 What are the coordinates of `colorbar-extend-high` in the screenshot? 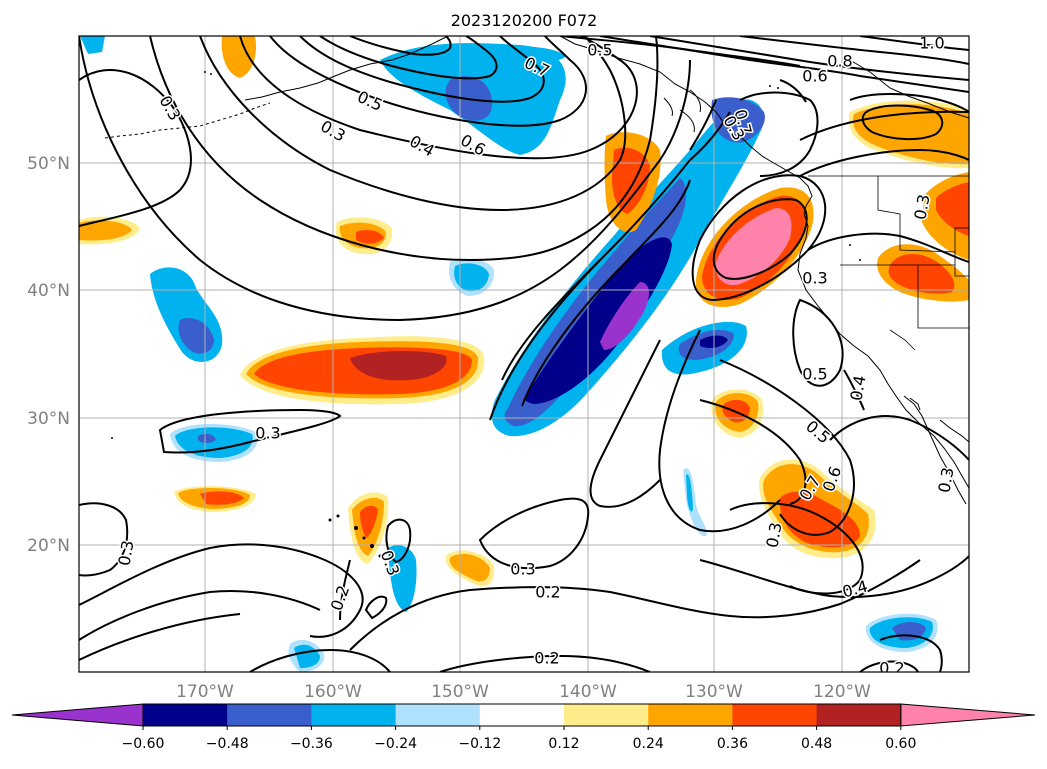 It's located at (968, 715).